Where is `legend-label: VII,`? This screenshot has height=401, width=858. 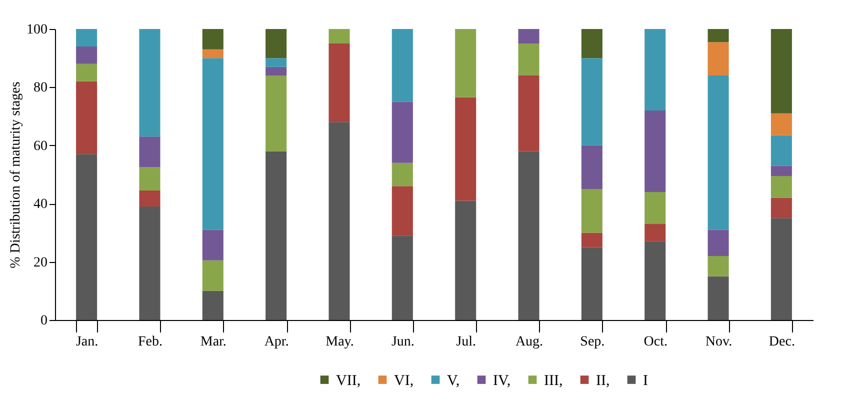 legend-label: VII, is located at coordinates (348, 380).